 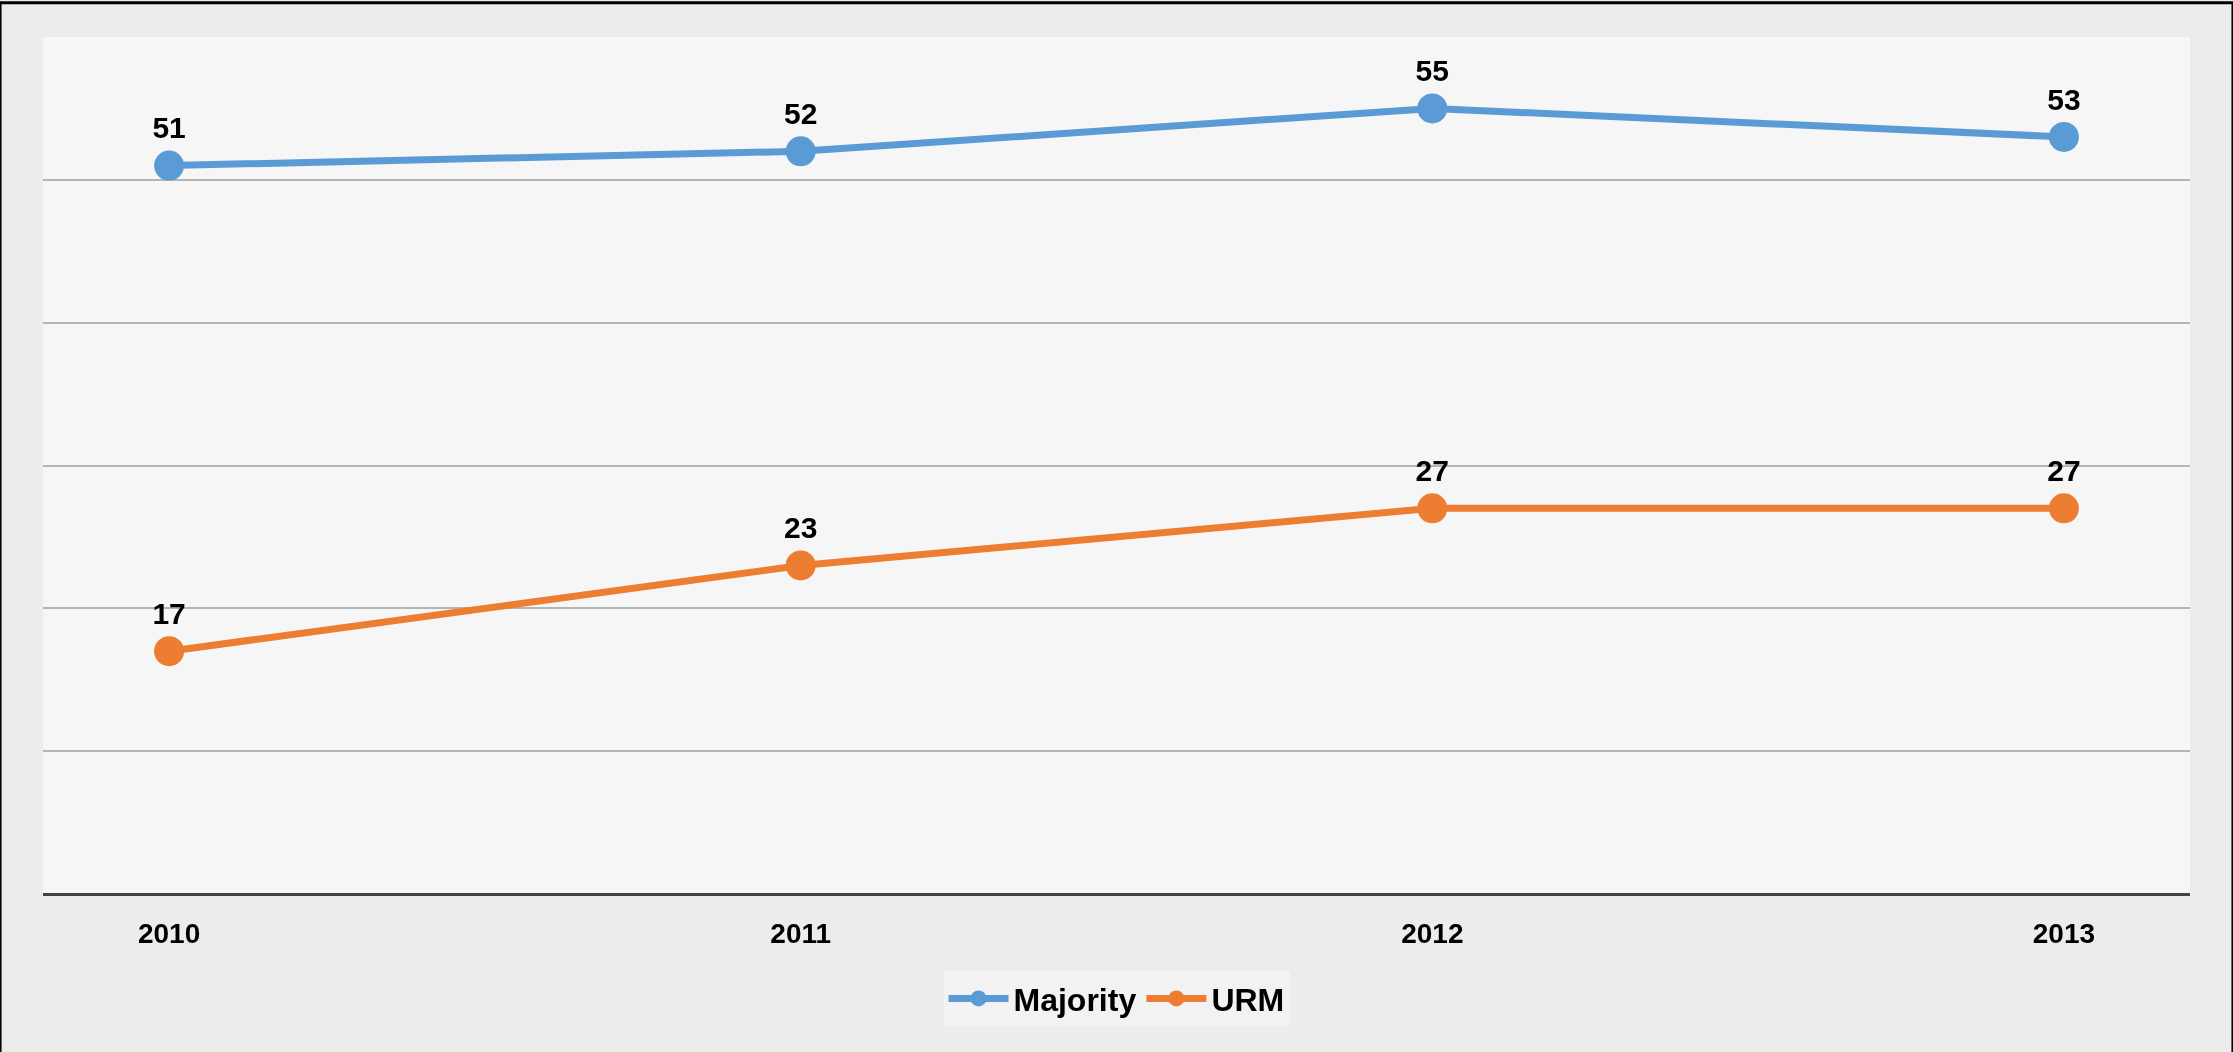 I want to click on x-tick-label: 2012, so click(x=1432, y=933).